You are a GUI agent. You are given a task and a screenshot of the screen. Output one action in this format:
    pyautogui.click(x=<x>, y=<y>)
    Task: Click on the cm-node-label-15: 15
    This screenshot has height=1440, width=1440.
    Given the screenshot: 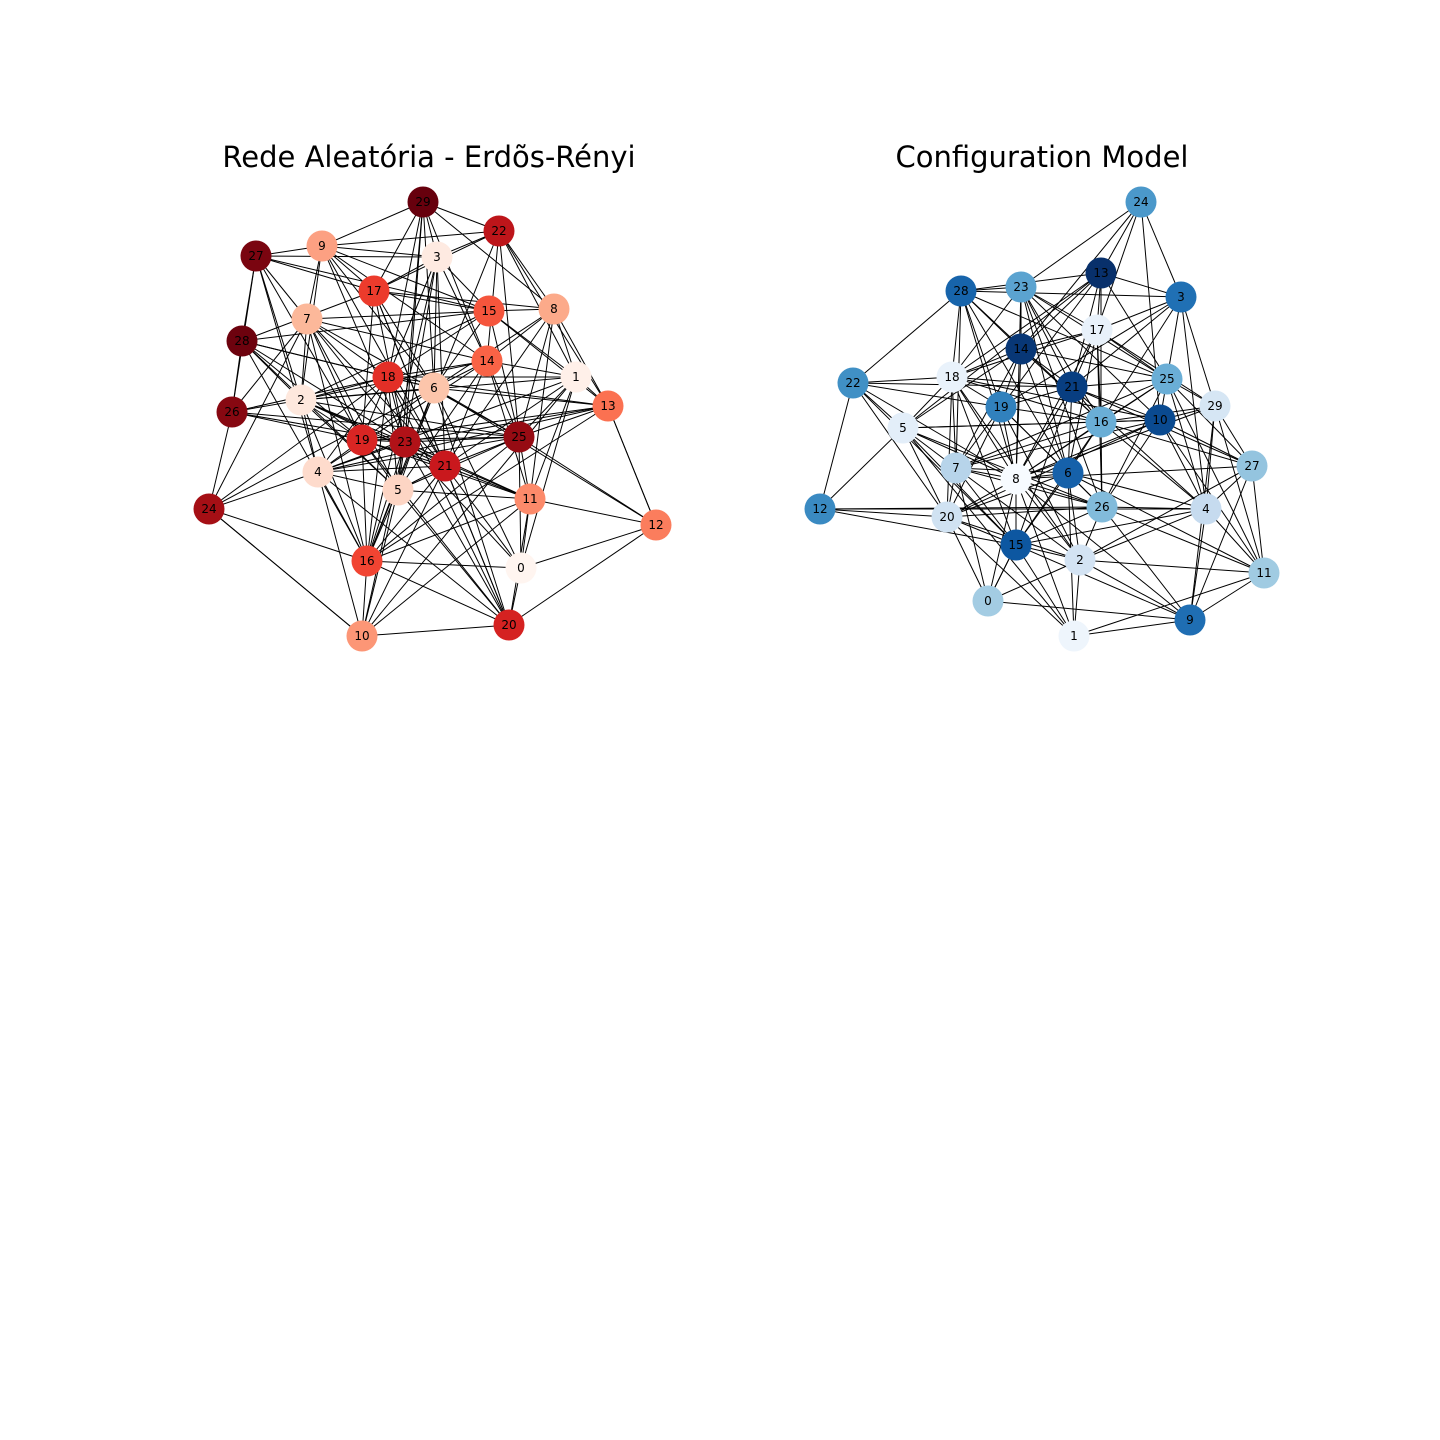 What is the action you would take?
    pyautogui.click(x=1015, y=545)
    